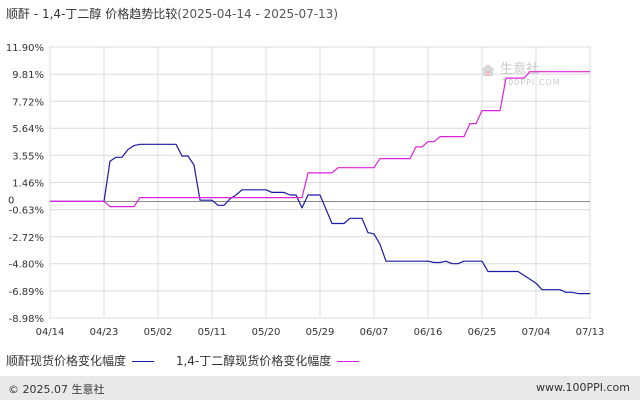 This screenshot has width=640, height=400. Describe the element at coordinates (158, 332) in the screenshot. I see `x-tick-label: 05/02` at that location.